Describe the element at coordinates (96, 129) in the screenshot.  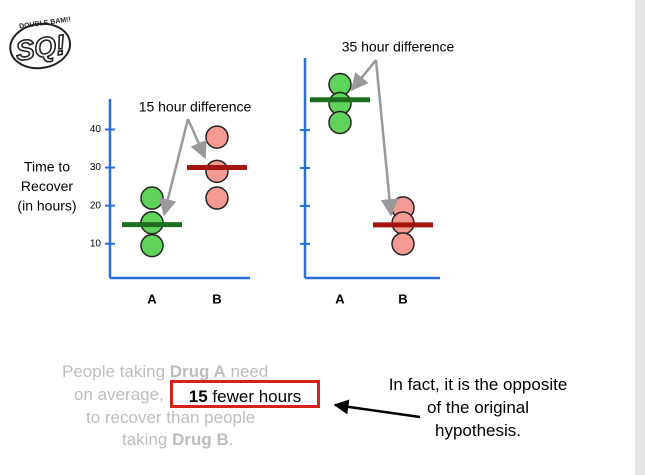
I see `y-tick-label: 40` at that location.